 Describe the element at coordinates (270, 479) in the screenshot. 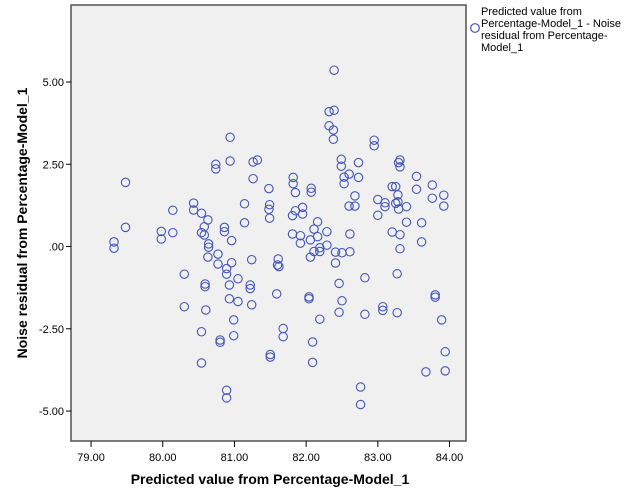

I see `x-axis-label: Predicted value from Percentage-Model_1` at that location.